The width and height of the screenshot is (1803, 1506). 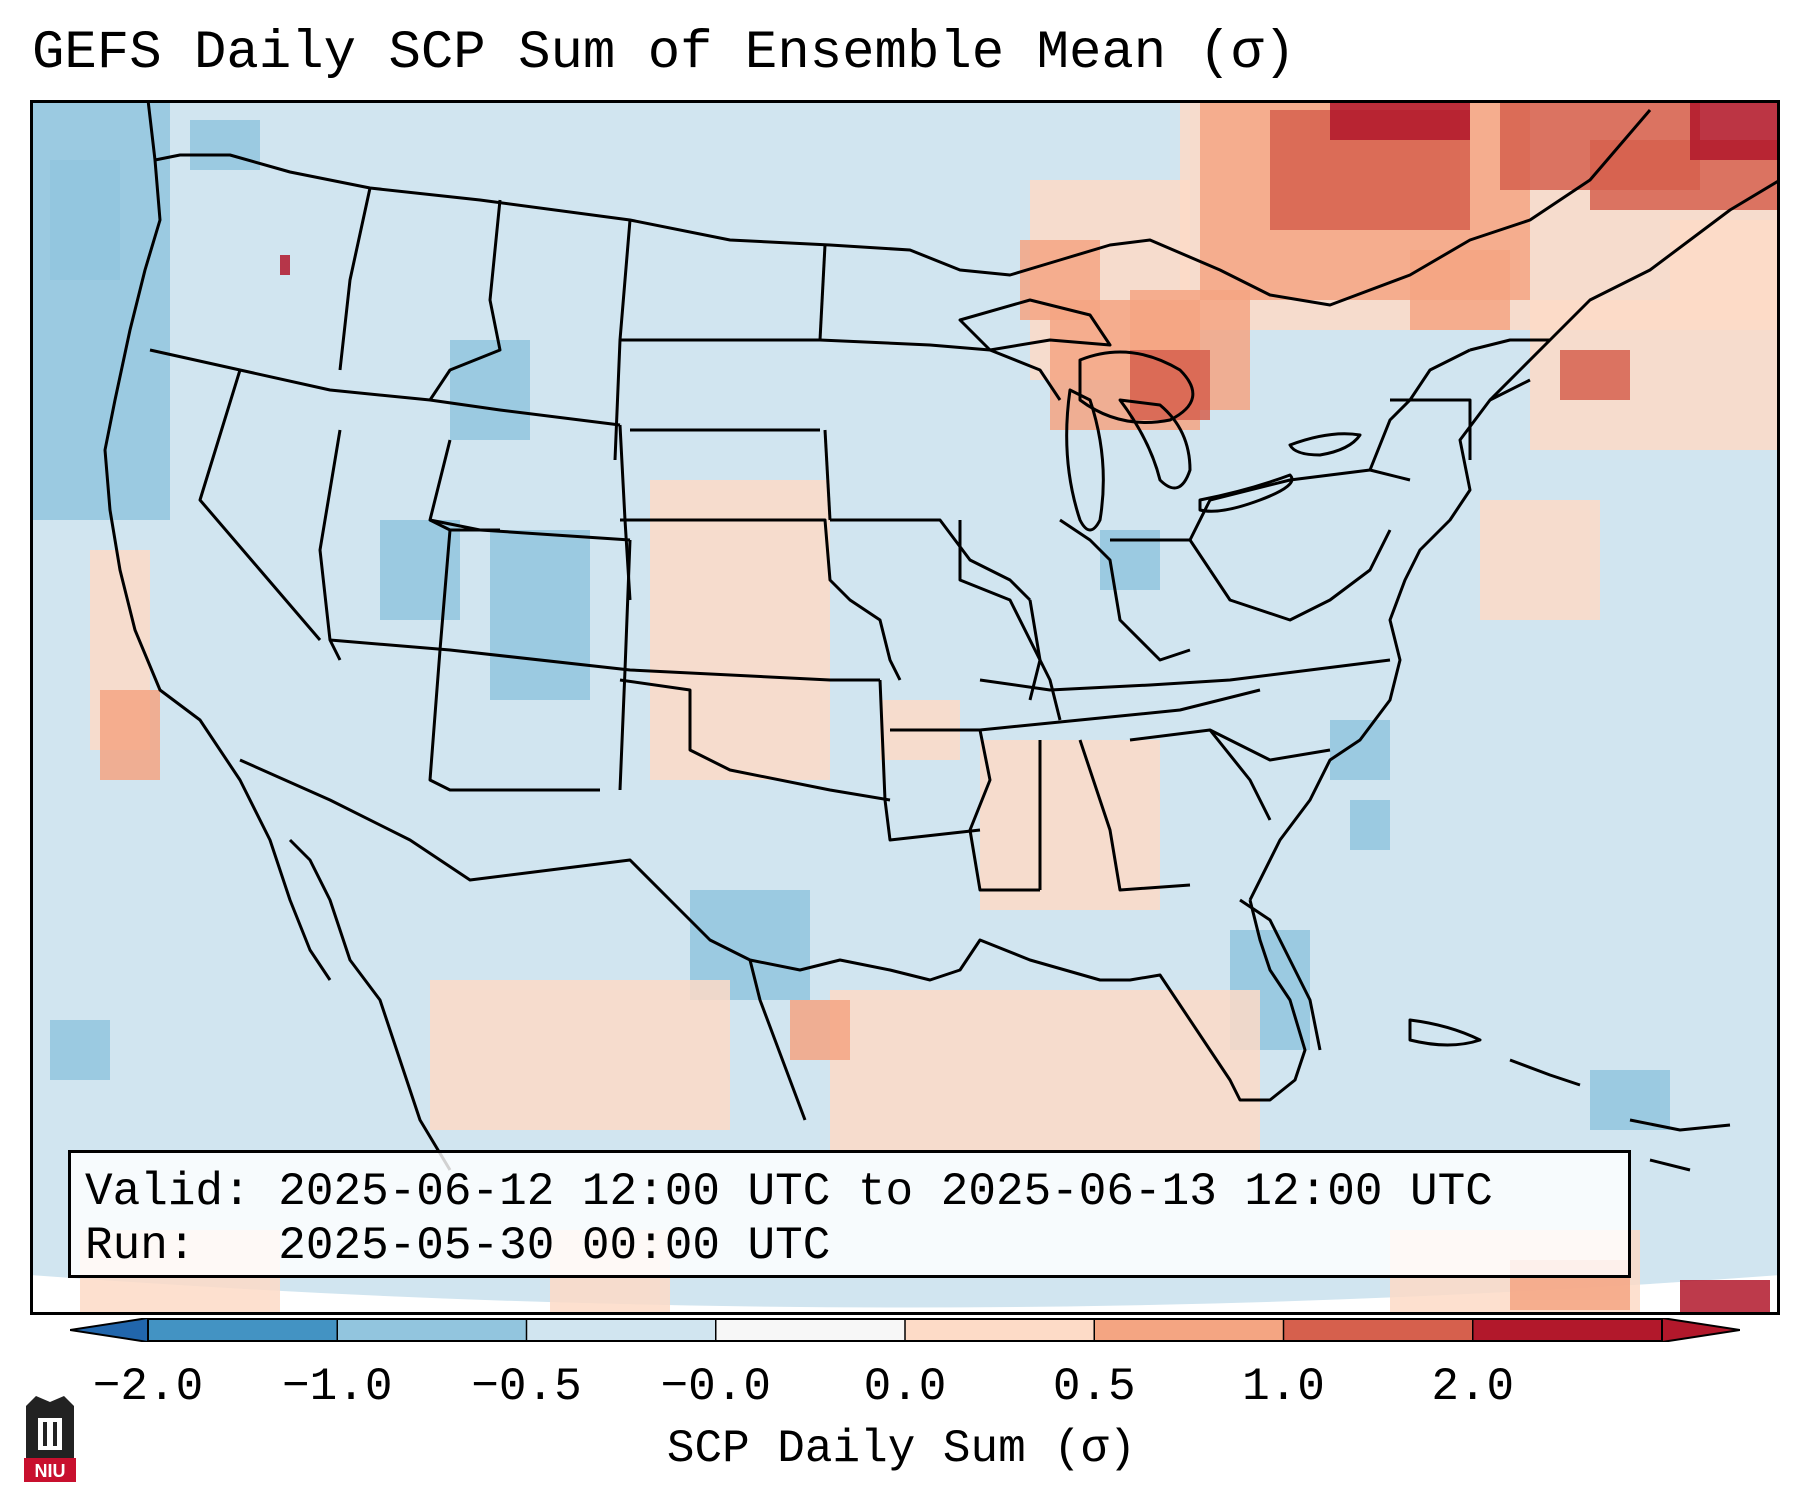 What do you see at coordinates (337, 1387) in the screenshot?
I see `colorbar-tick-label: −1.0` at bounding box center [337, 1387].